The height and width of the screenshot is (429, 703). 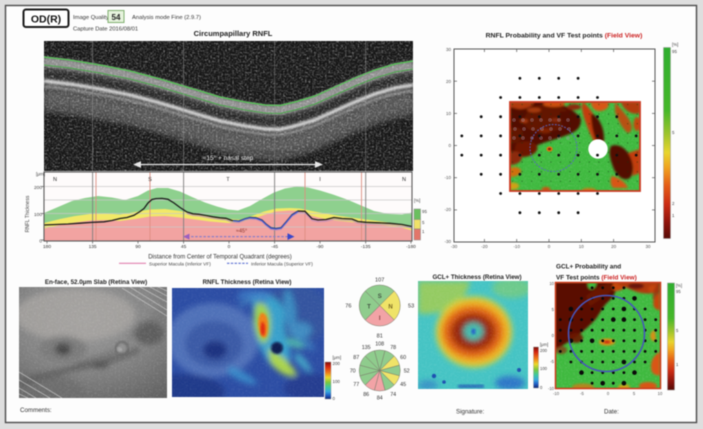 I want to click on svg-text: 86, so click(x=366, y=395).